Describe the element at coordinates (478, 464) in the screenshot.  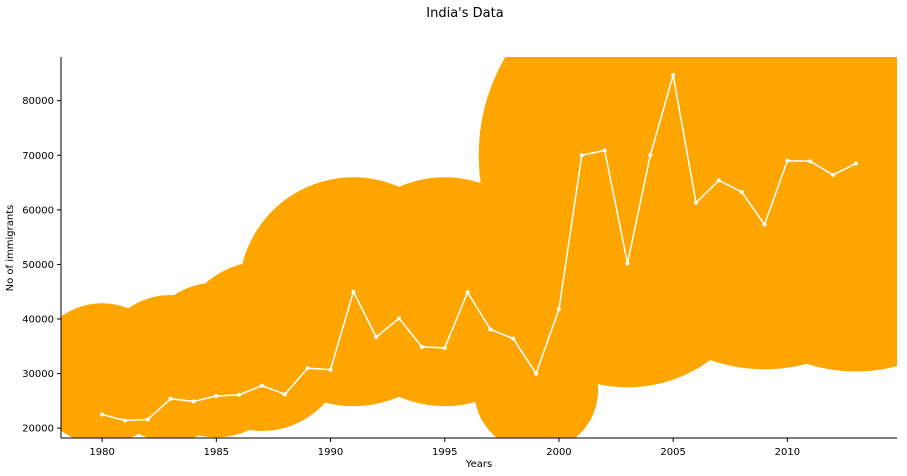
I see `x-axis-label: Years` at that location.